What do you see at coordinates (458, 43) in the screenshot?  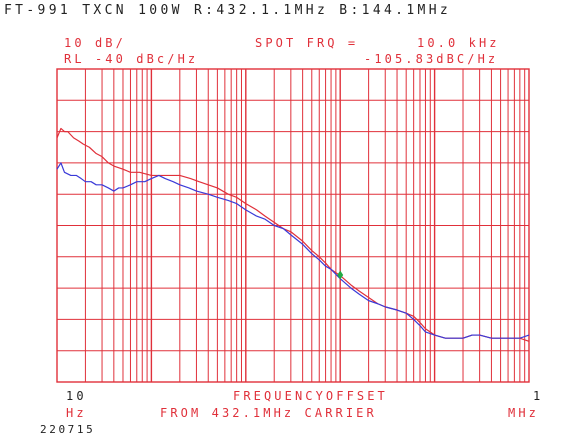 I see `spot-frequency-value: 10.0 kHz` at bounding box center [458, 43].